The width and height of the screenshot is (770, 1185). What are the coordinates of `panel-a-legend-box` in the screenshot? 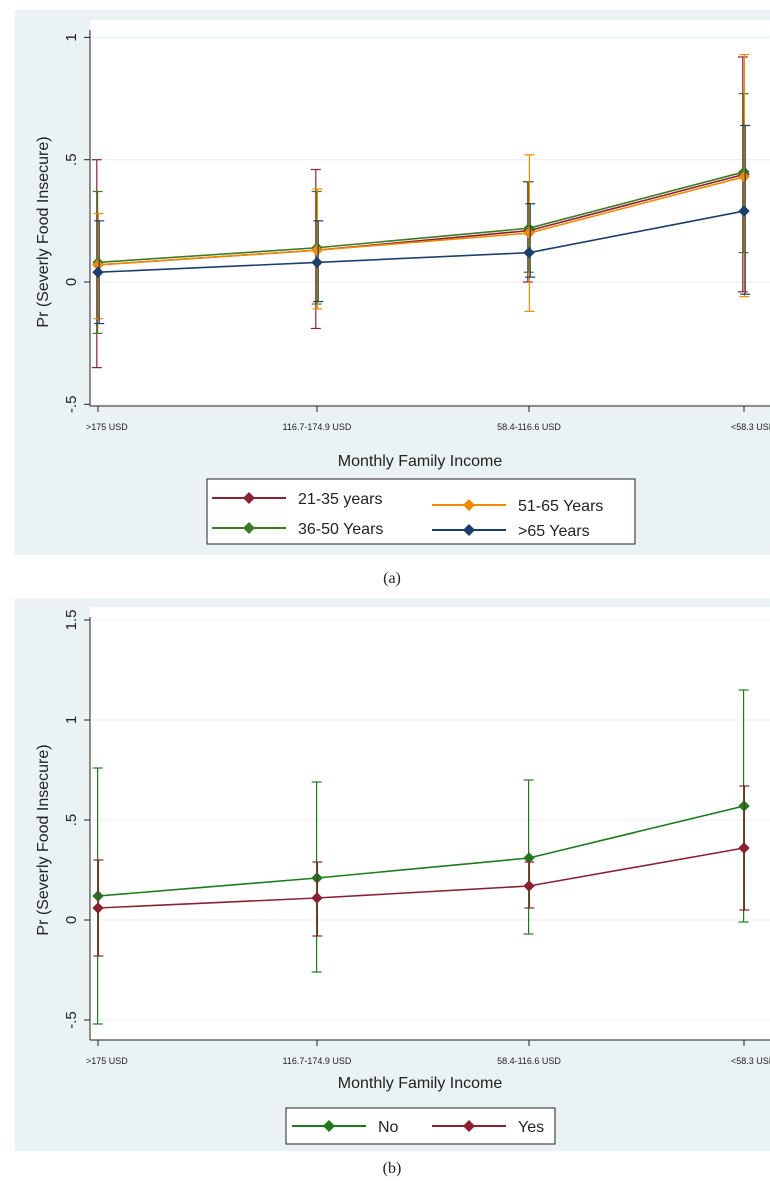 It's located at (421, 511).